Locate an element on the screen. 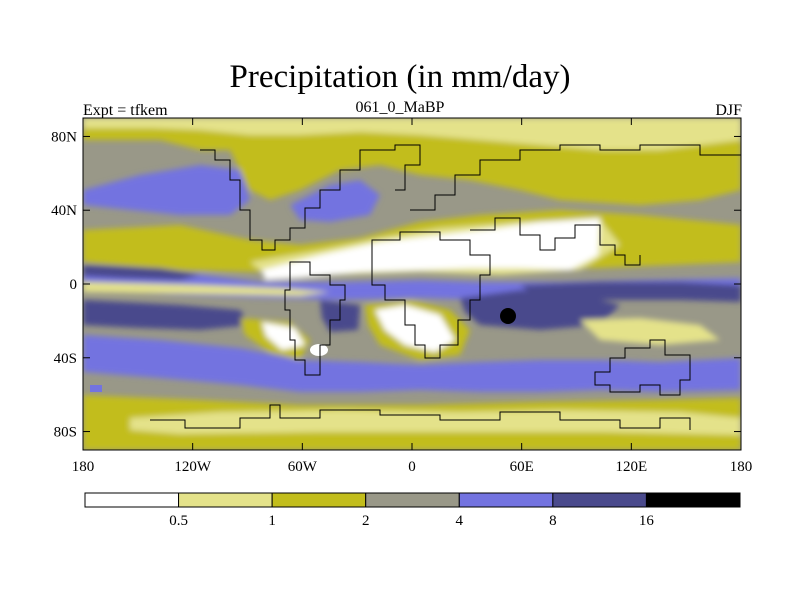 The image size is (800, 600). spacific-dark is located at coordinates (166, 315).